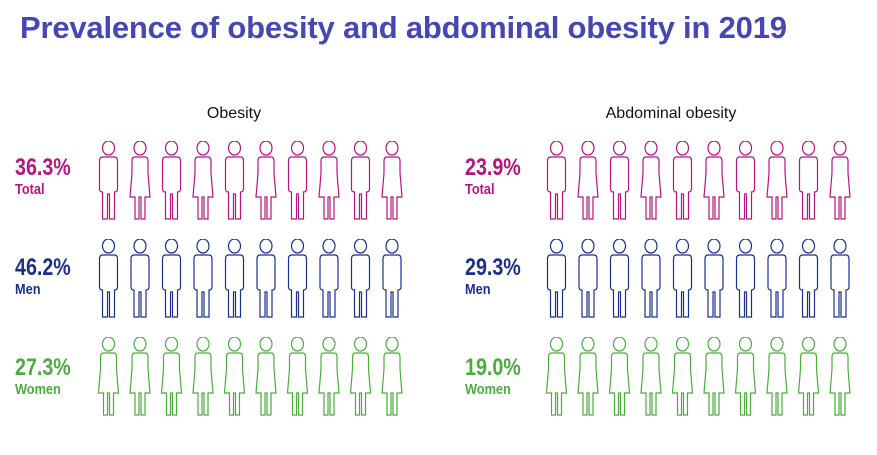 The image size is (877, 455). I want to click on abdominal-men-group: Men, so click(478, 289).